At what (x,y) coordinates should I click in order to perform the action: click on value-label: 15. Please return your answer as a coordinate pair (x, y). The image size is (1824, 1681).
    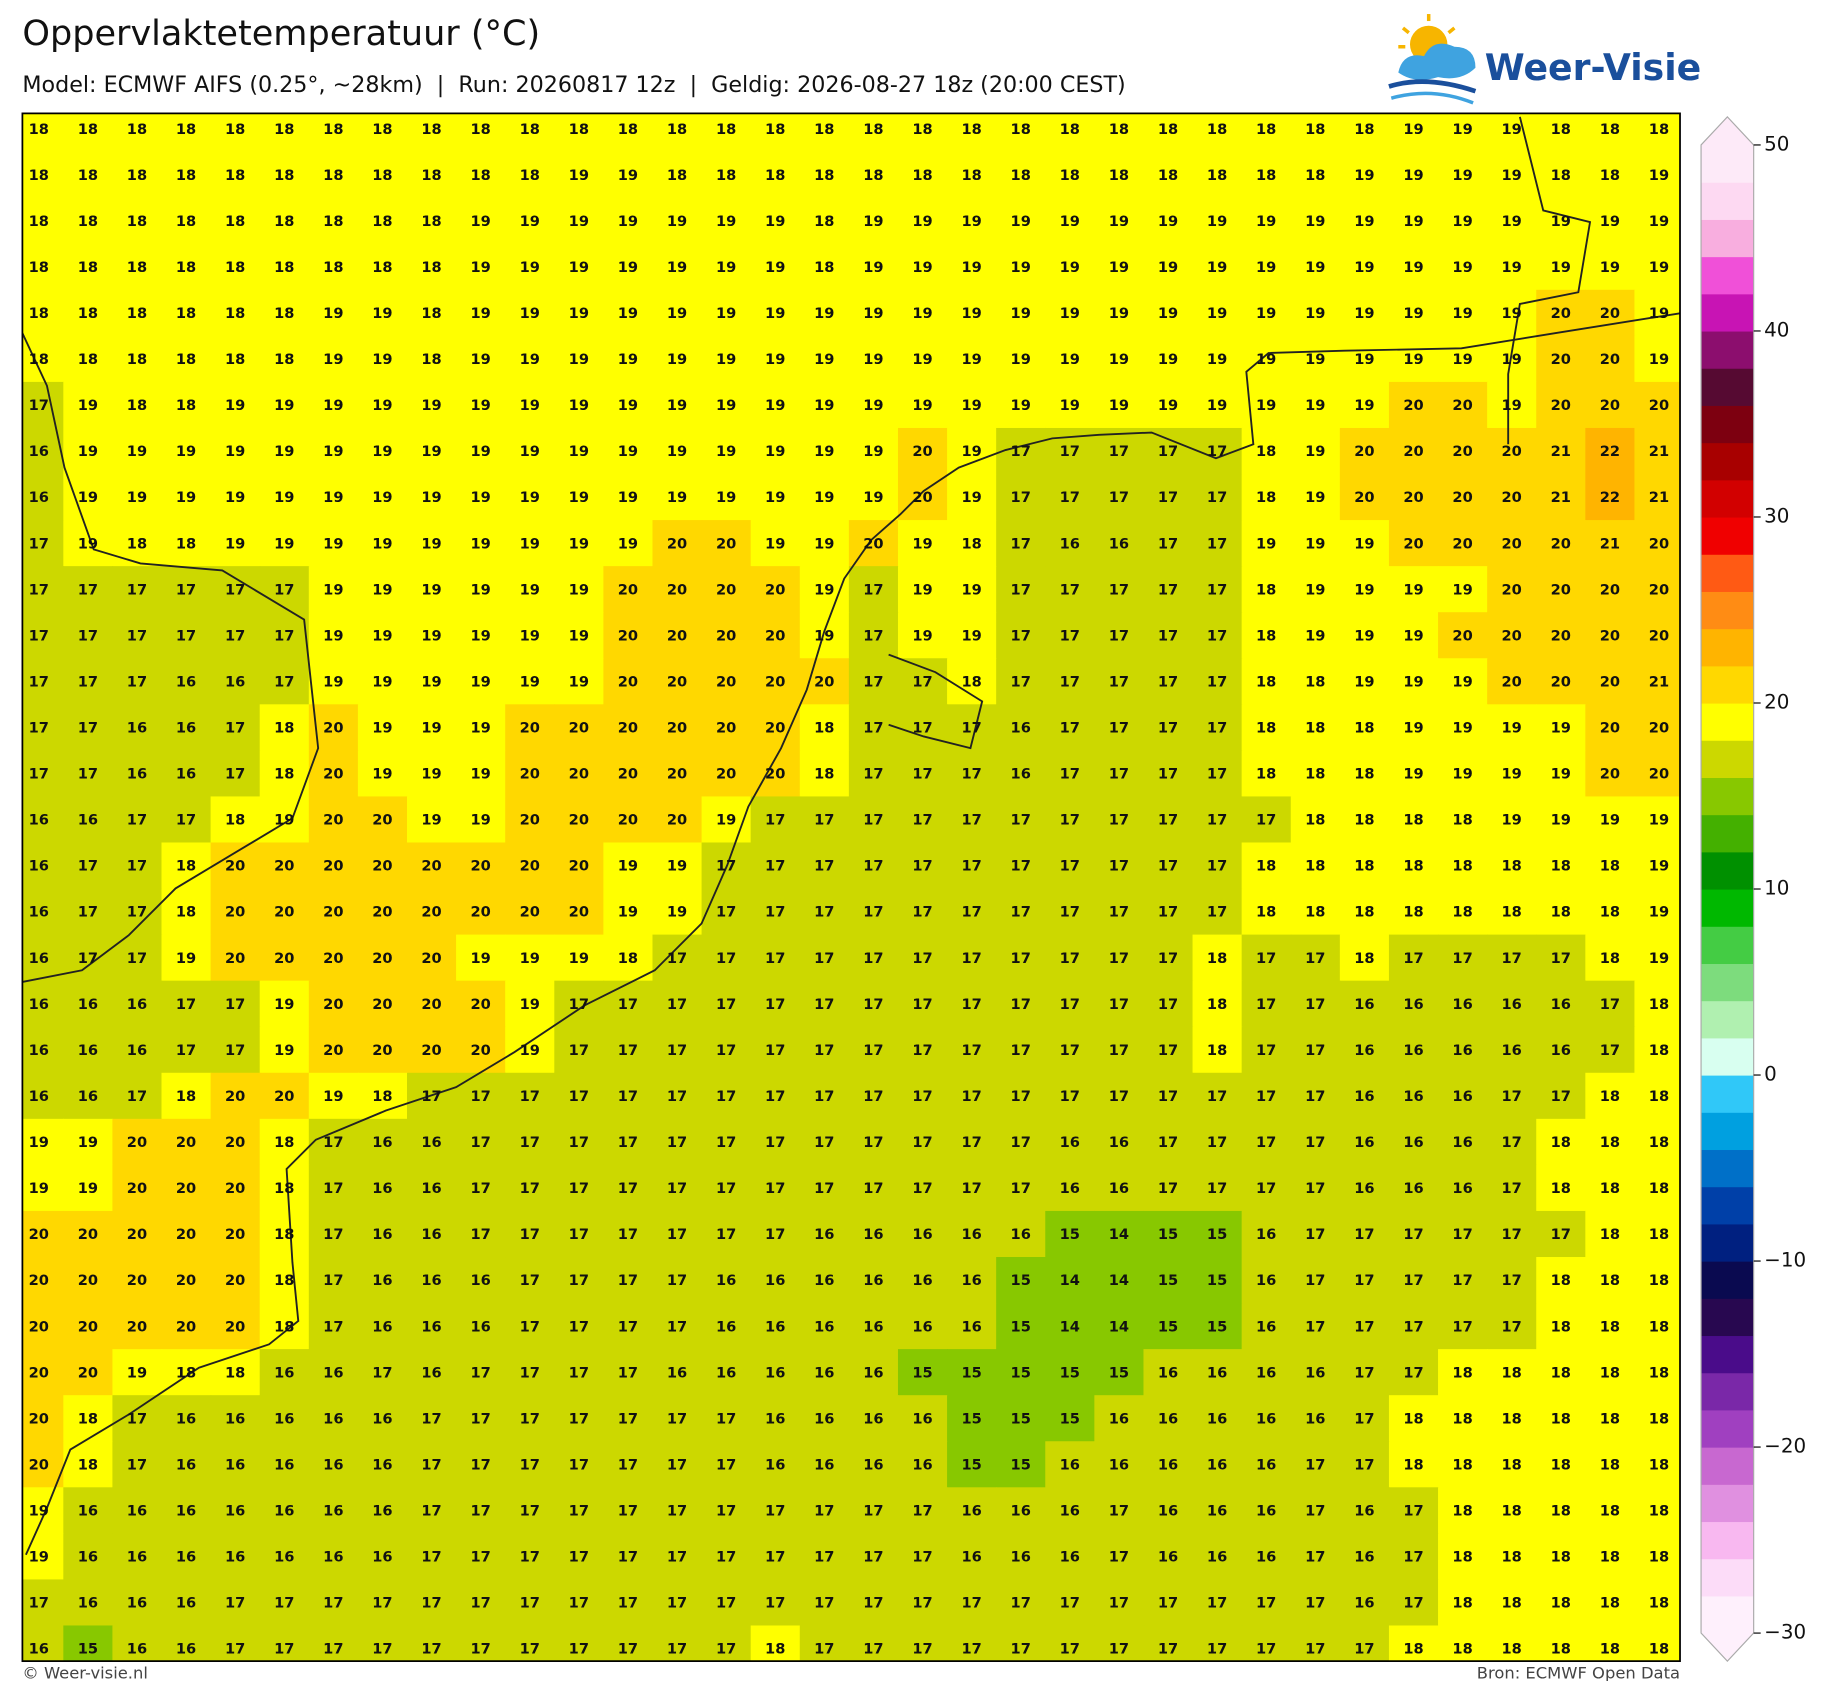
    Looking at the image, I should click on (971, 1464).